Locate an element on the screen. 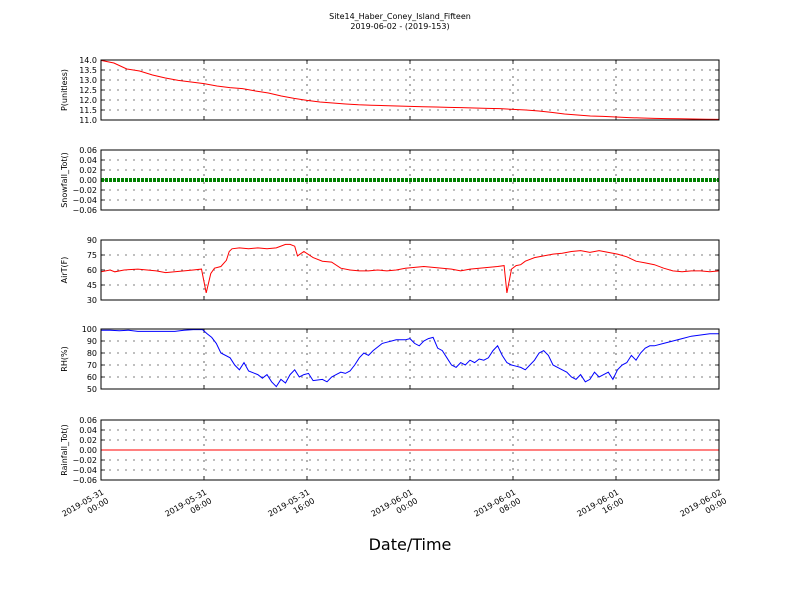 This screenshot has width=800, height=600. y-axis-label: RH(%) is located at coordinates (64, 358).